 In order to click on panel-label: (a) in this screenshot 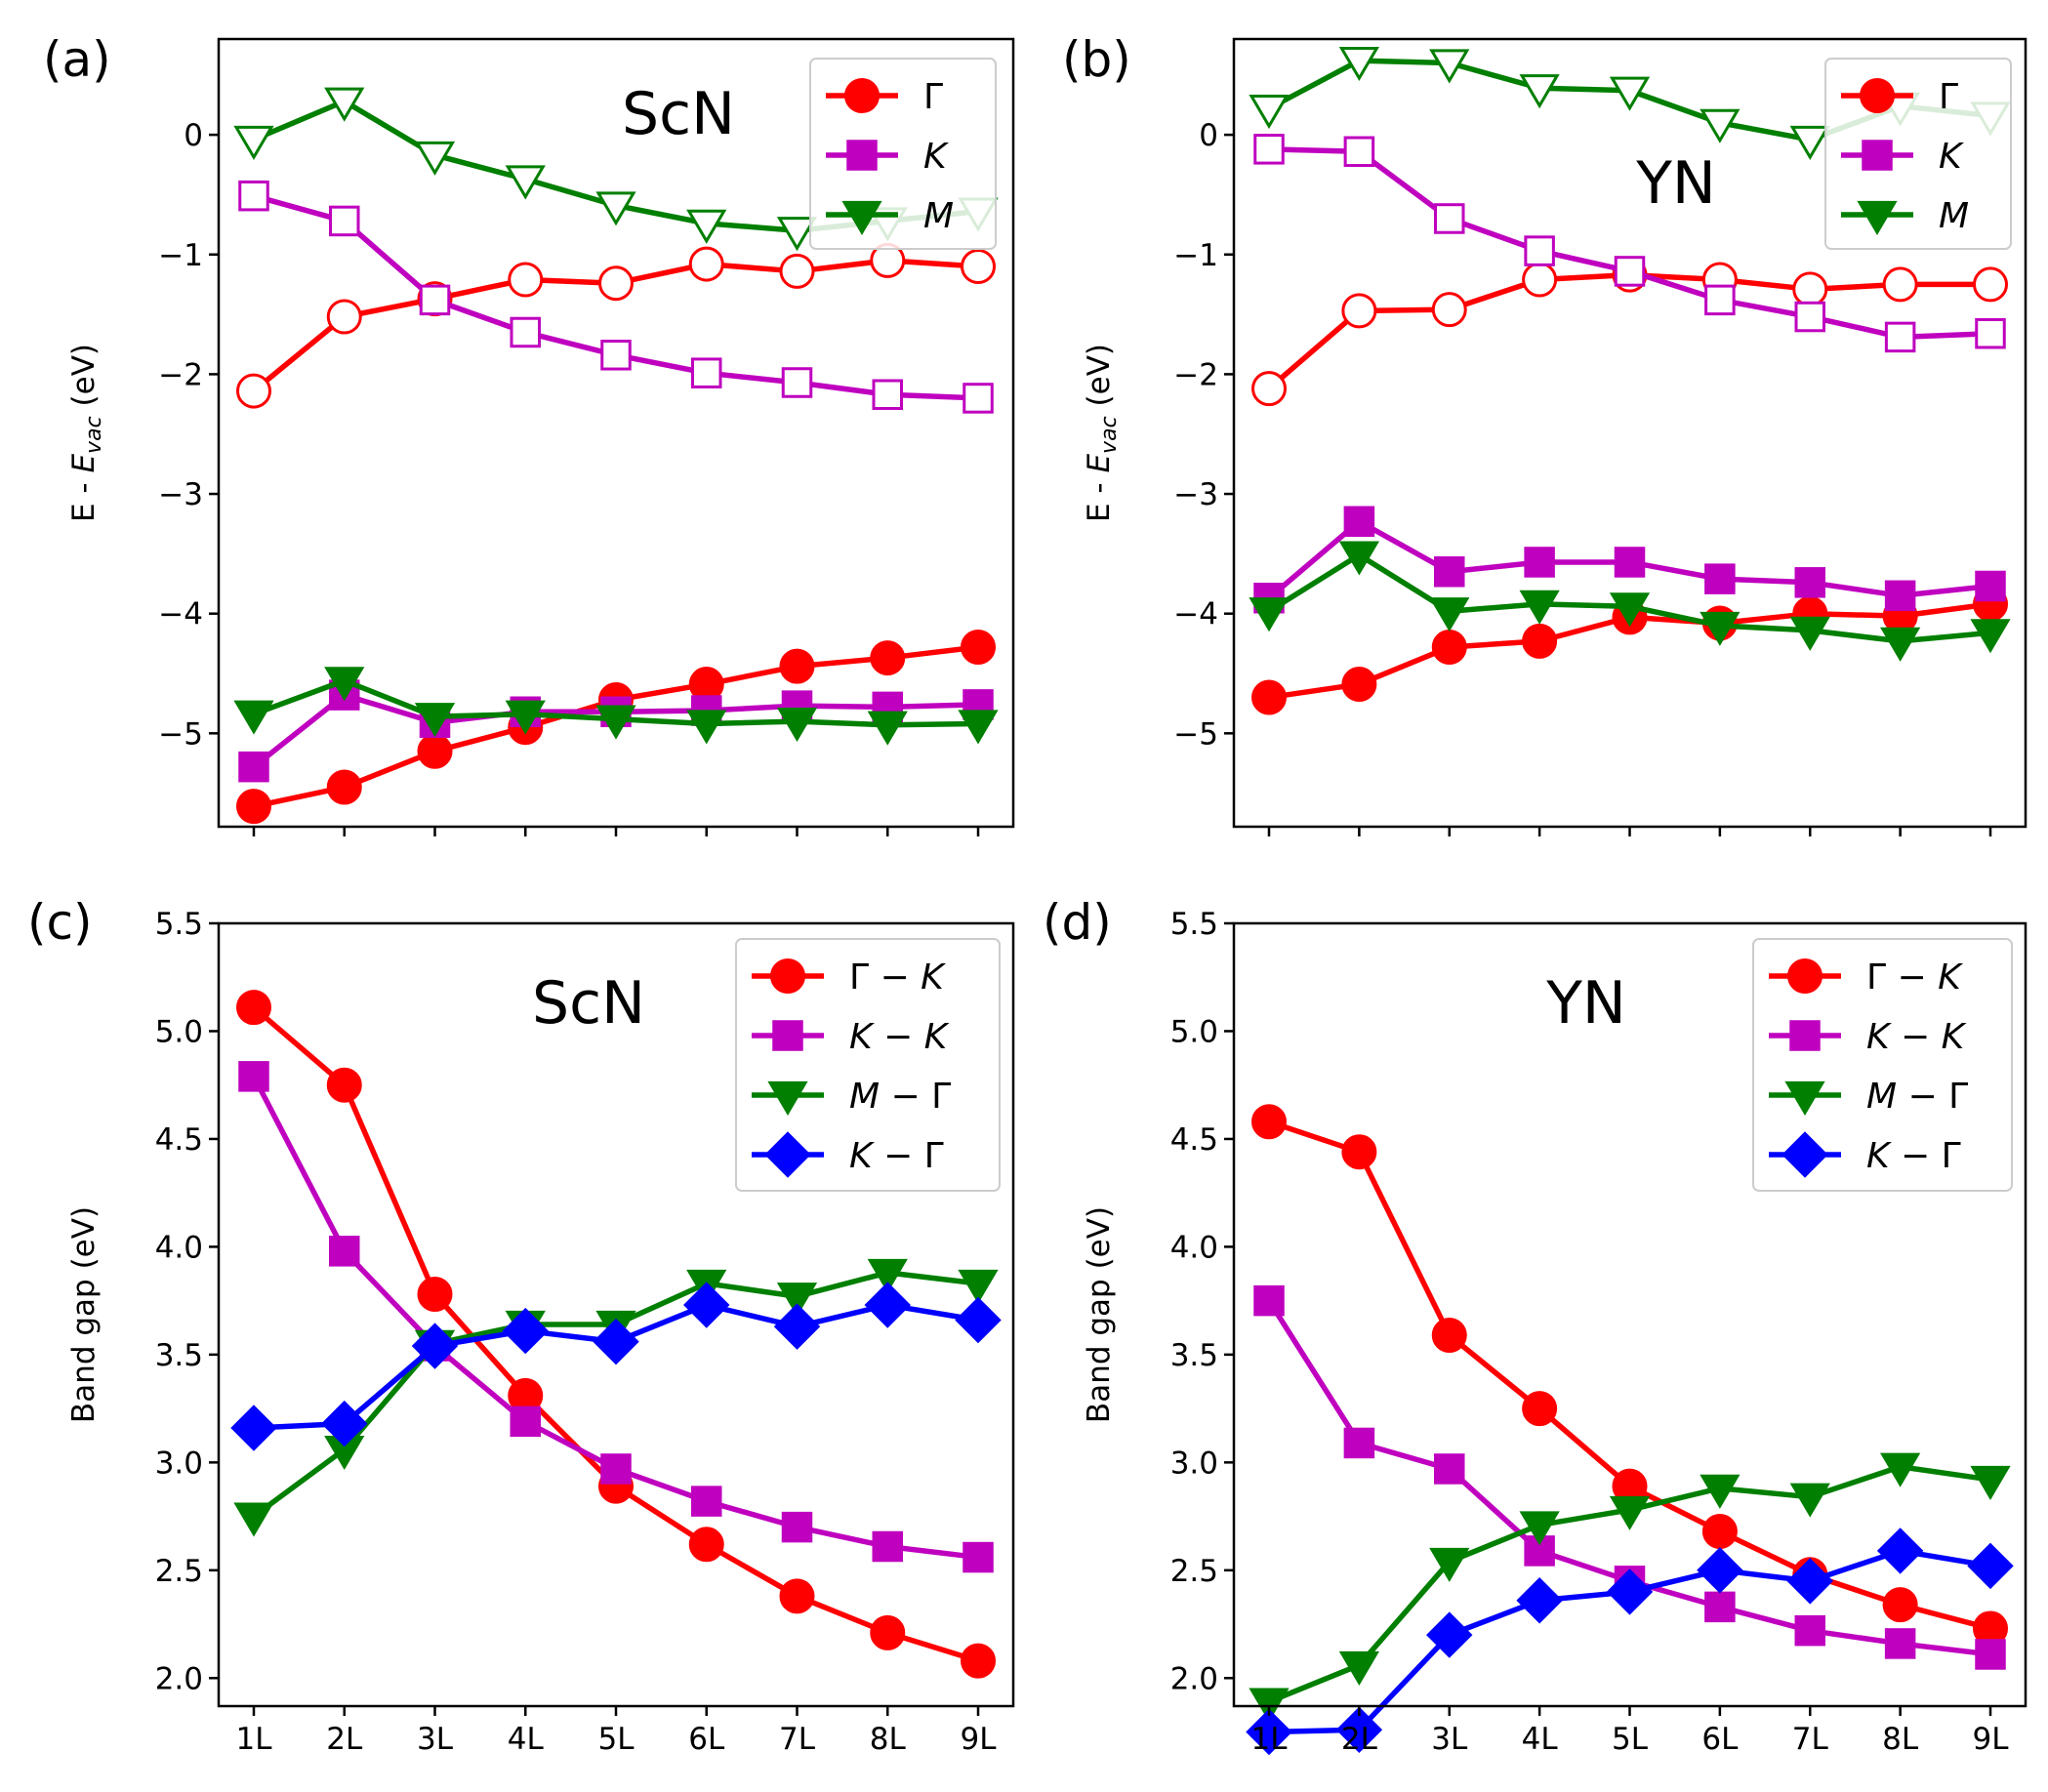, I will do `click(77, 59)`.